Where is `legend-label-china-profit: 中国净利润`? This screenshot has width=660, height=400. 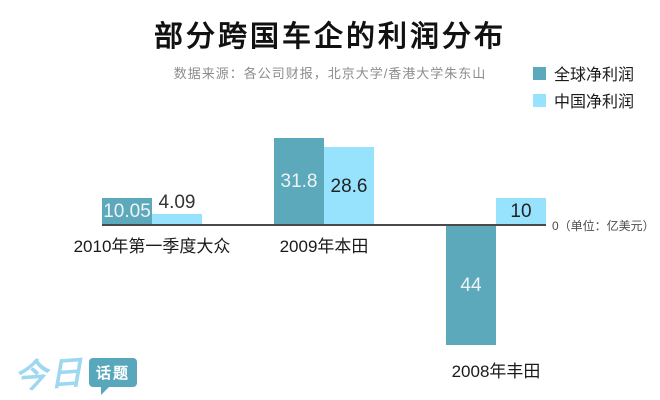
legend-label-china-profit: 中国净利润 is located at coordinates (594, 102).